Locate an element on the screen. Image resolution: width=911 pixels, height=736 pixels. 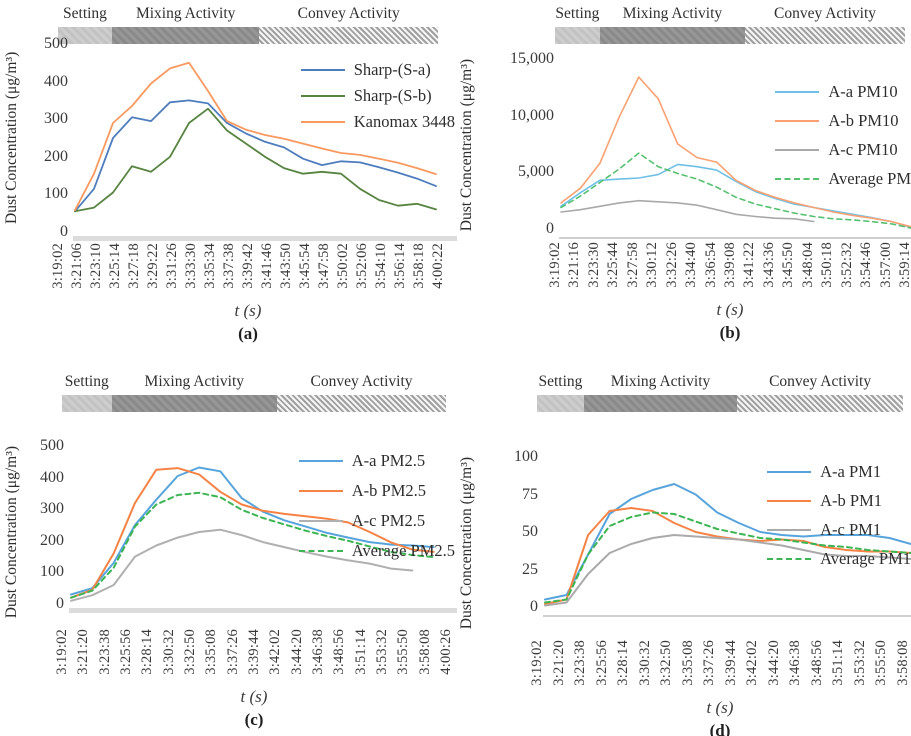
legend-item: A-c PM2.5 is located at coordinates (361, 521).